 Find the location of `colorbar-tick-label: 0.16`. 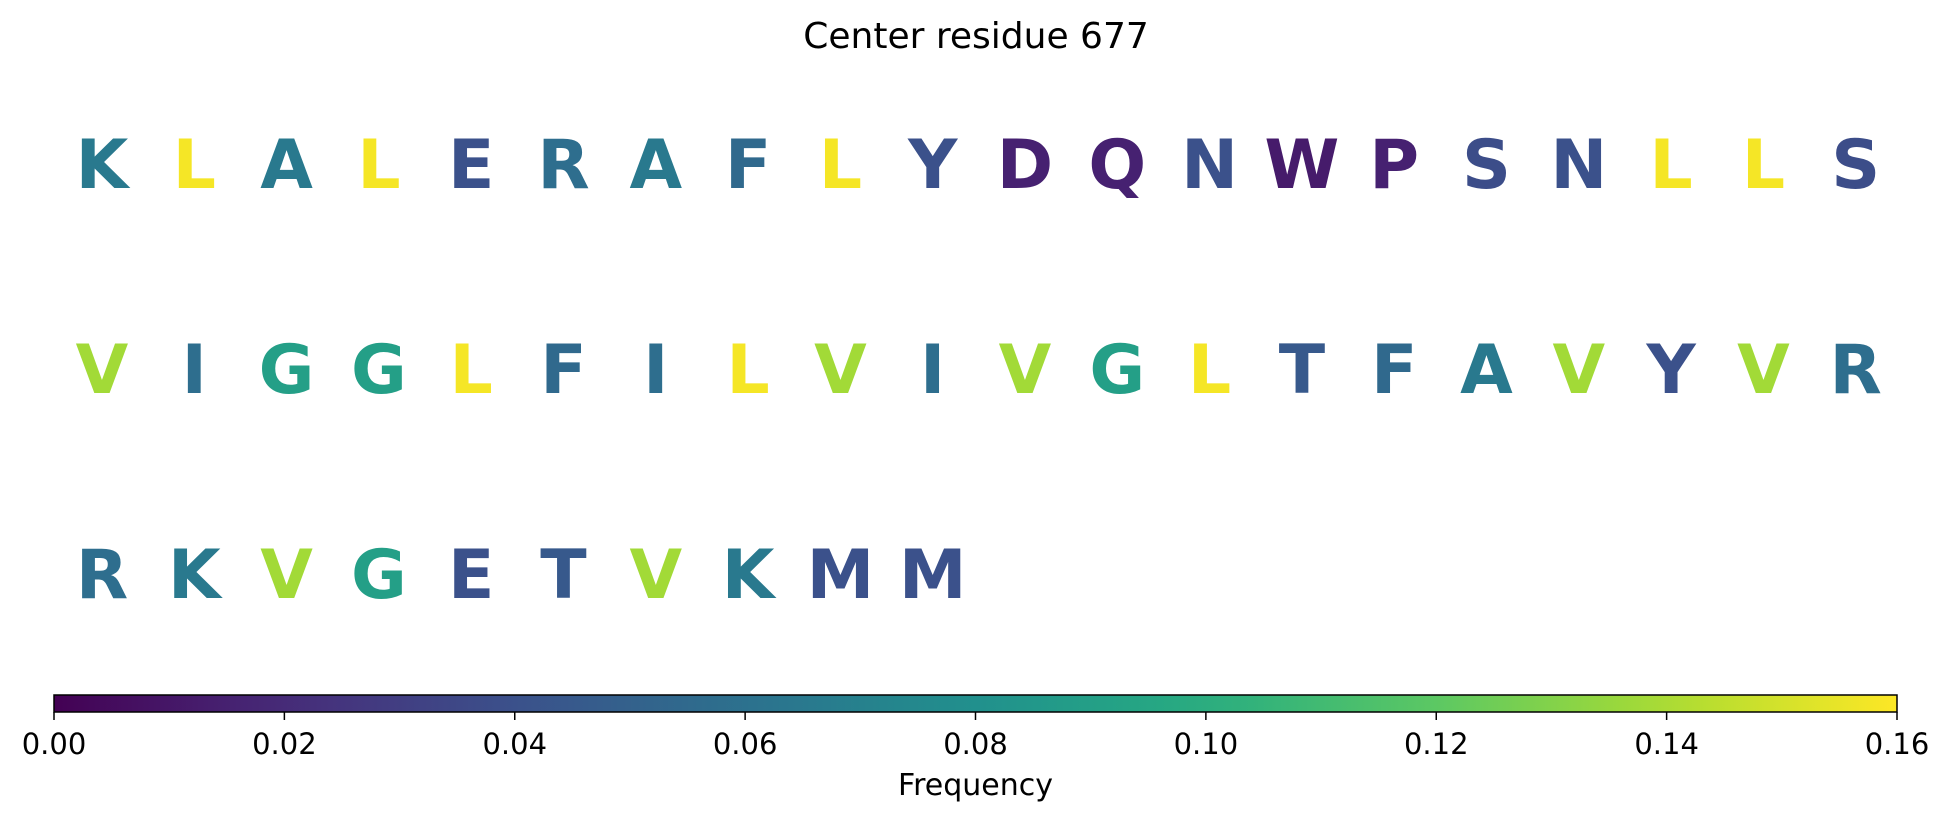

colorbar-tick-label: 0.16 is located at coordinates (1897, 744).